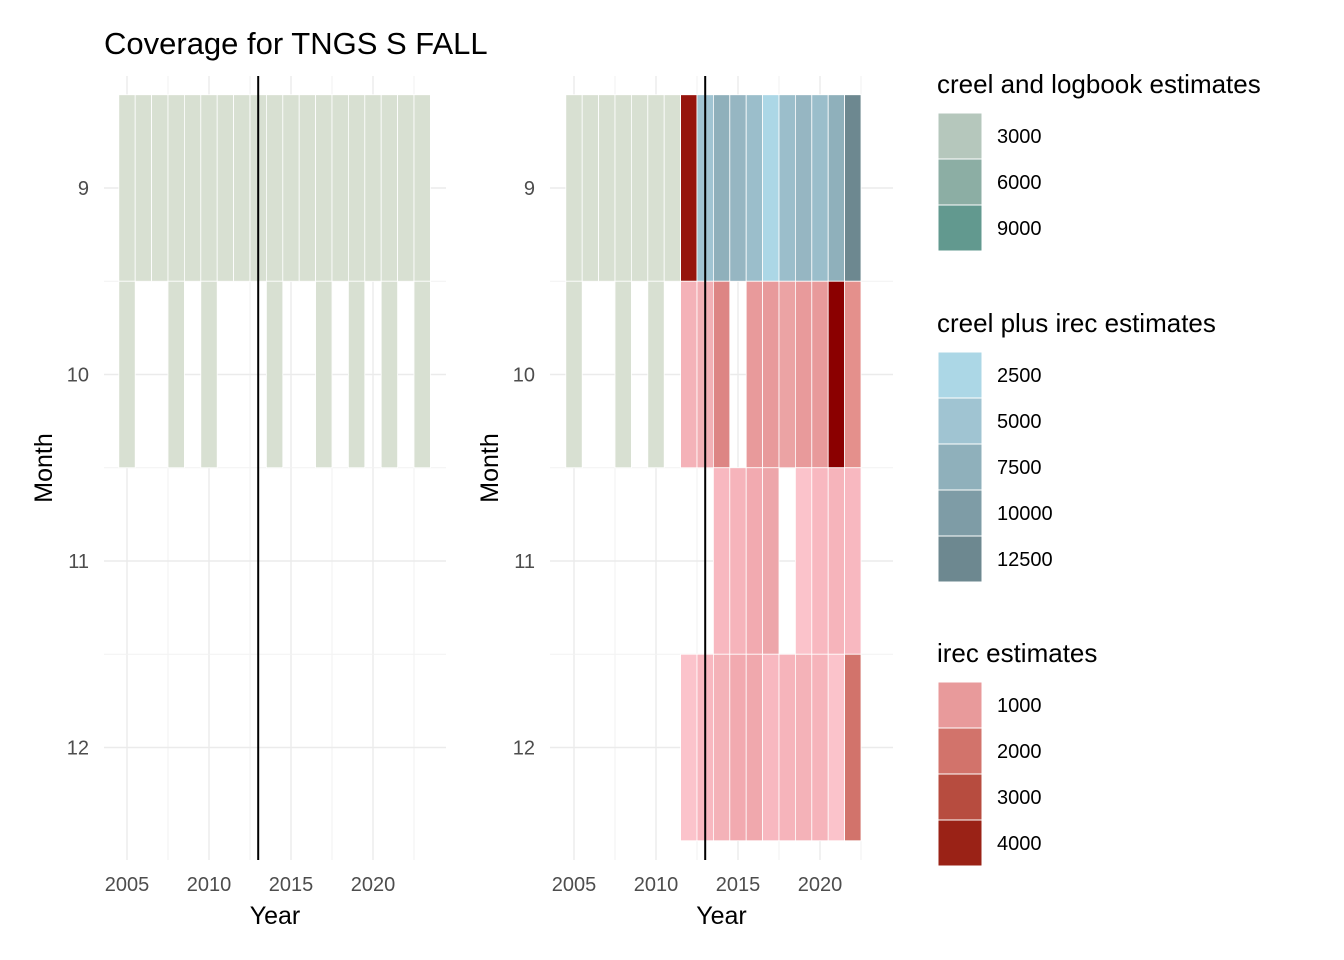 This screenshot has height=960, width=1344. Describe the element at coordinates (529, 189) in the screenshot. I see `y-tick-label: 9` at that location.